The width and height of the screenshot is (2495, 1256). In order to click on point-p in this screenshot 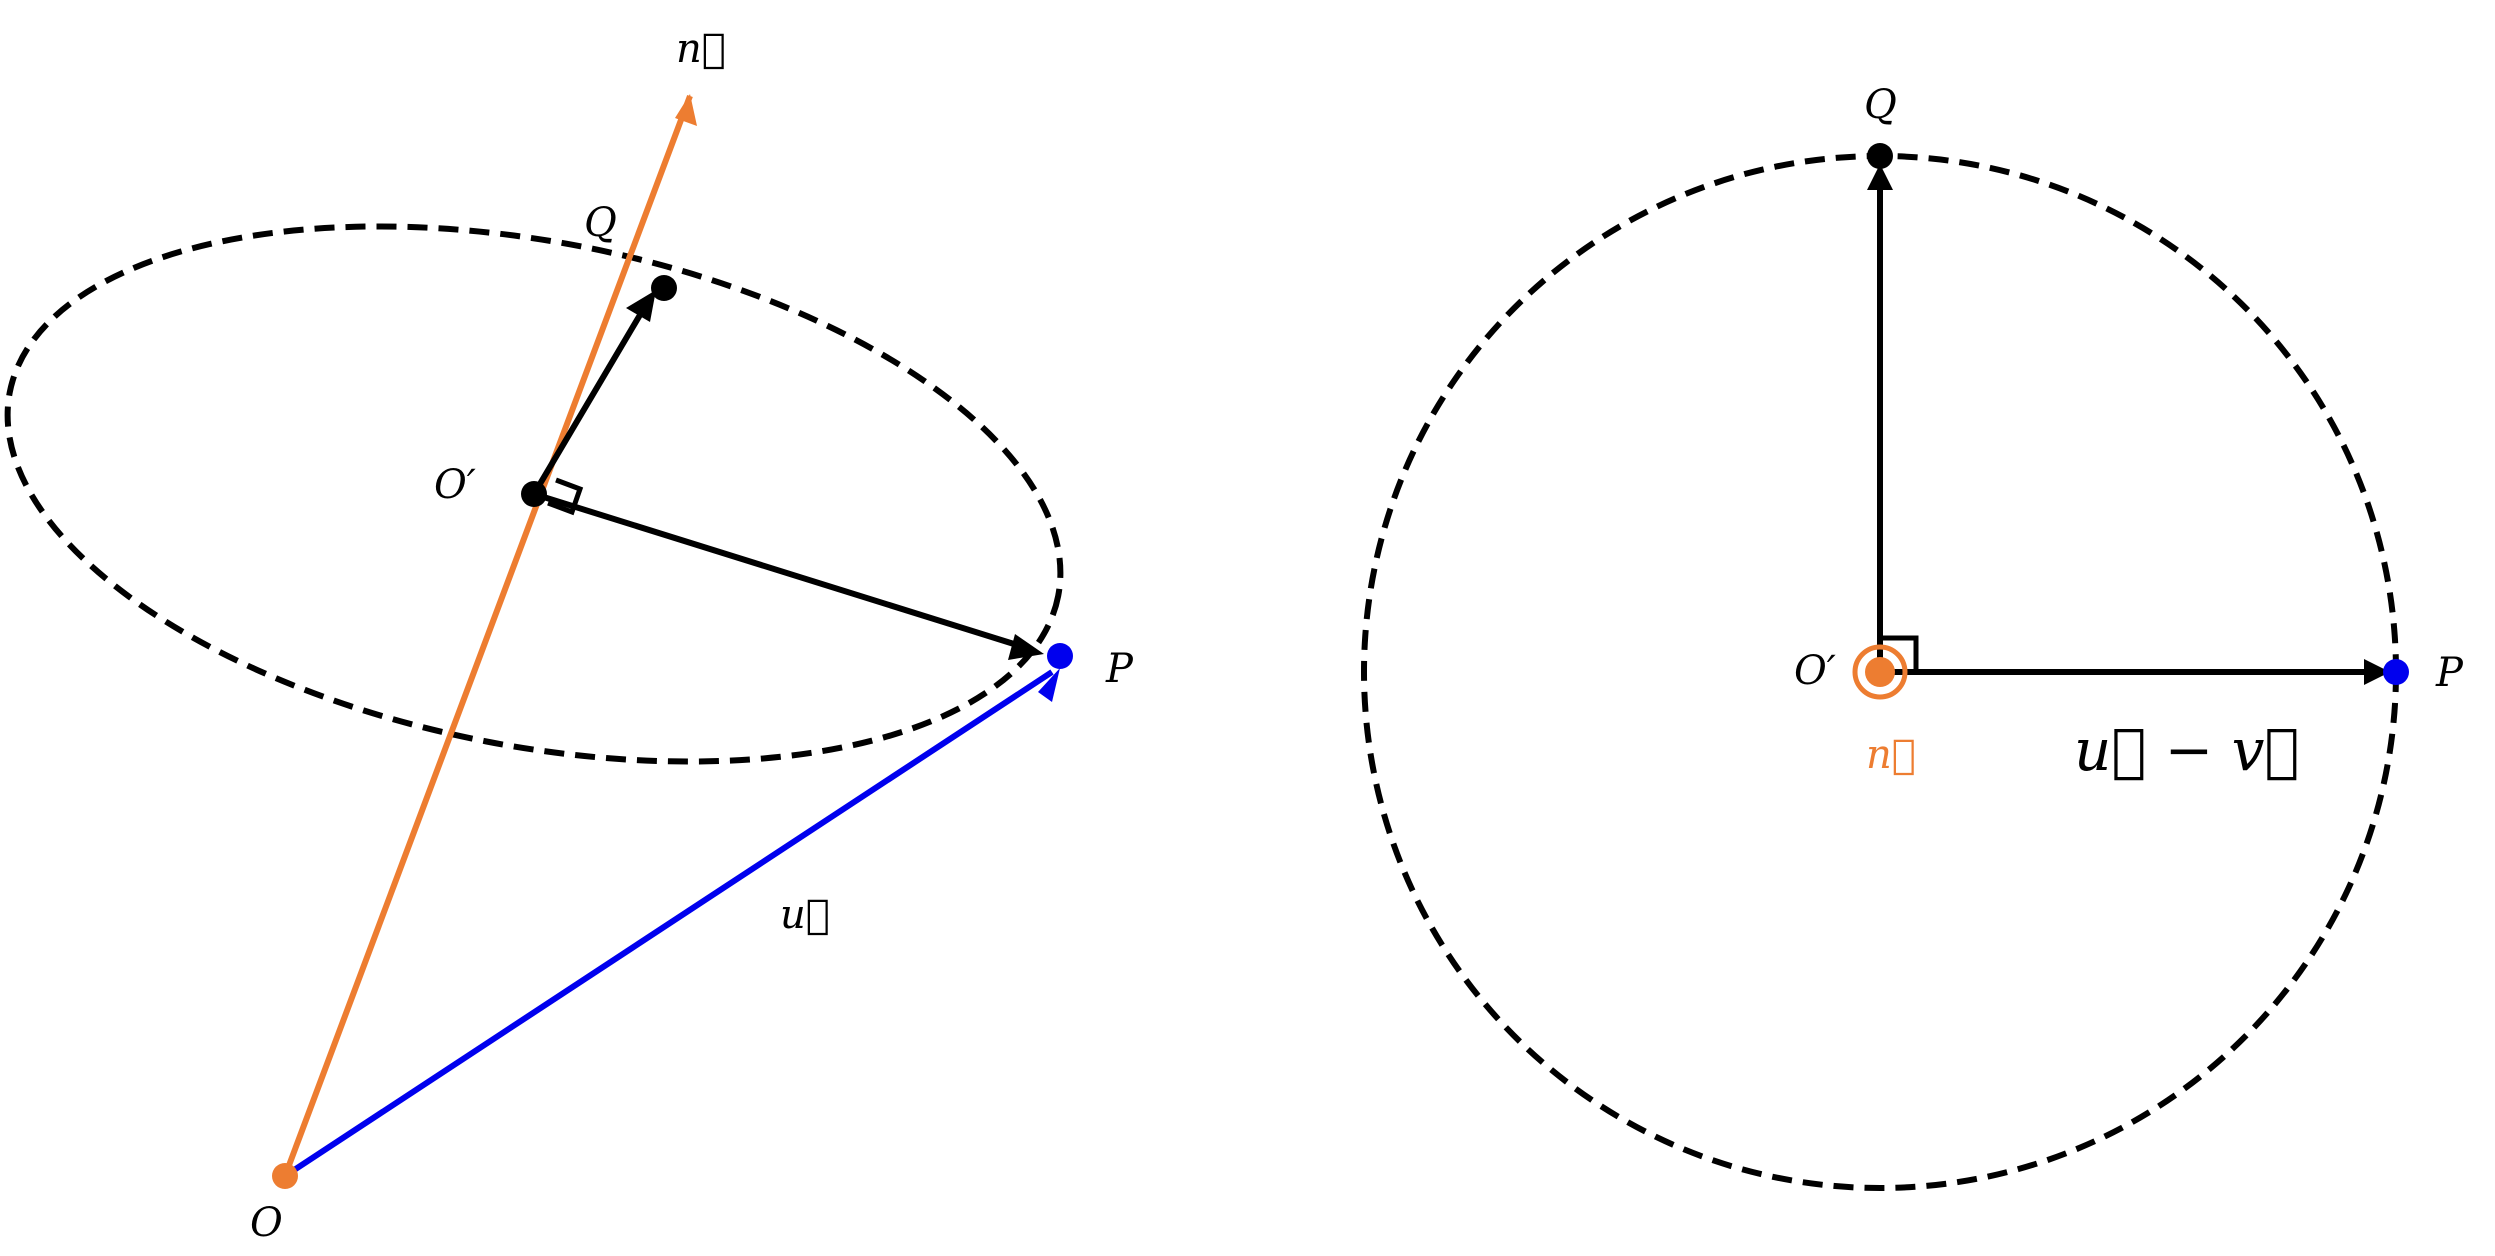, I will do `click(1060, 656)`.